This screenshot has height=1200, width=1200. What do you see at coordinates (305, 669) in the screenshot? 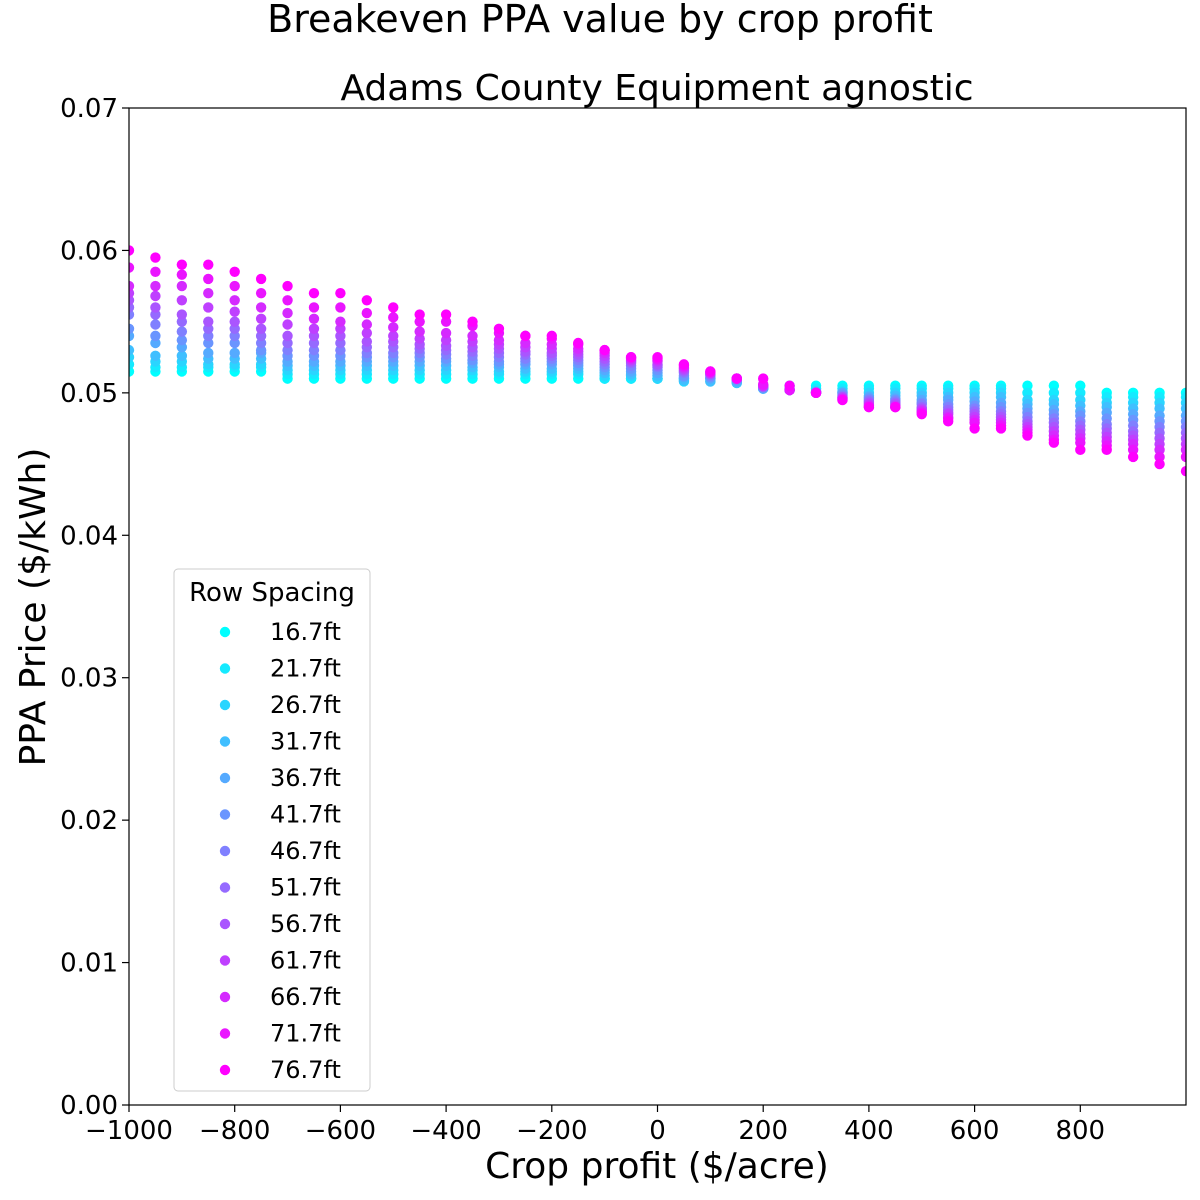
I see `legend-label: 21.7ft` at bounding box center [305, 669].